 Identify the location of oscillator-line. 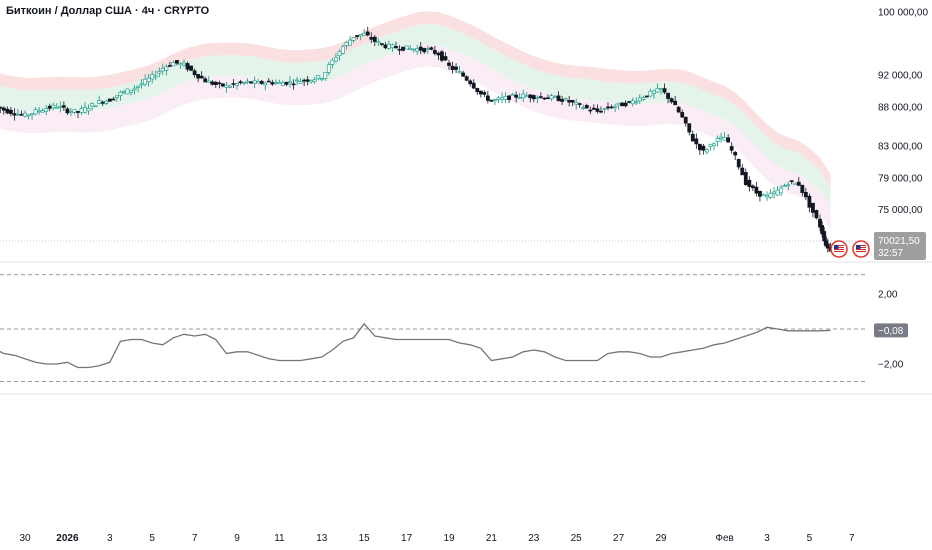
(415, 345).